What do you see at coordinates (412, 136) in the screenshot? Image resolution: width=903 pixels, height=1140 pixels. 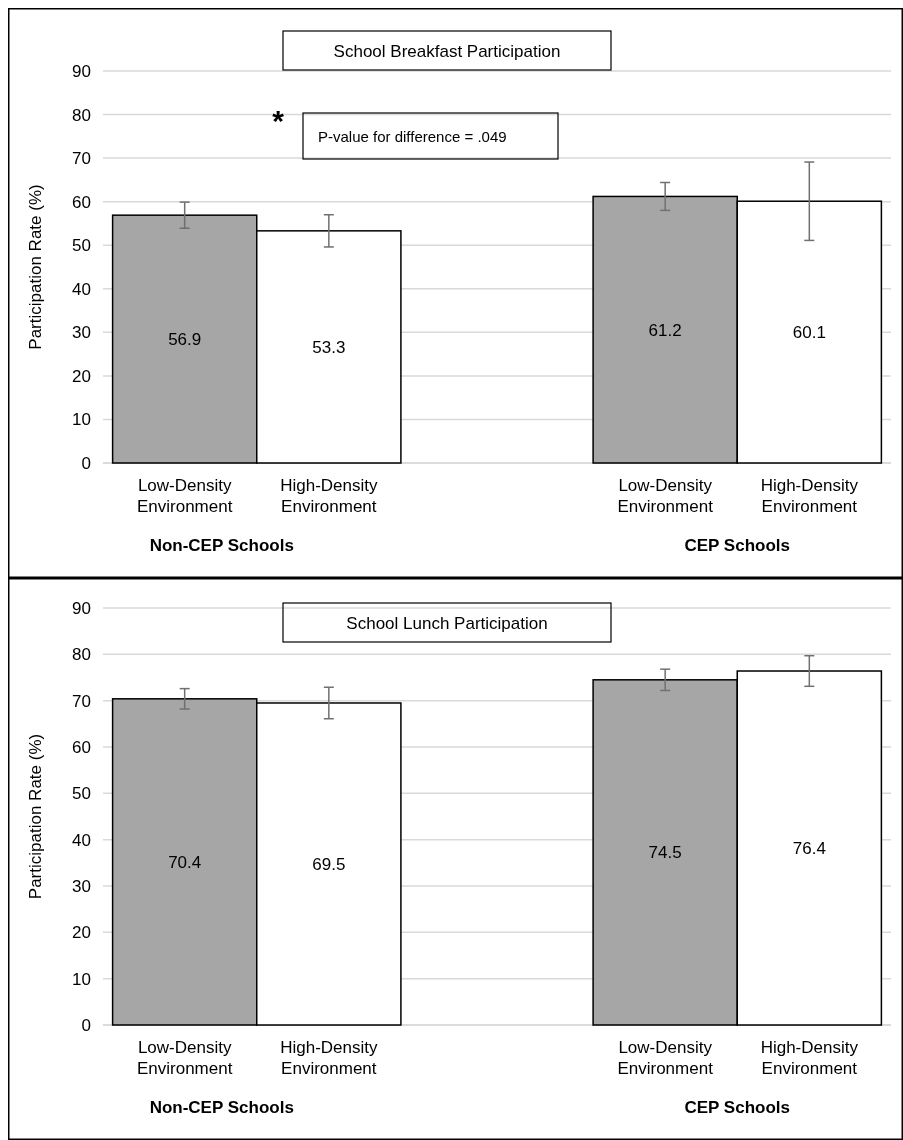 I see `annotation: P-value for difference = .049` at bounding box center [412, 136].